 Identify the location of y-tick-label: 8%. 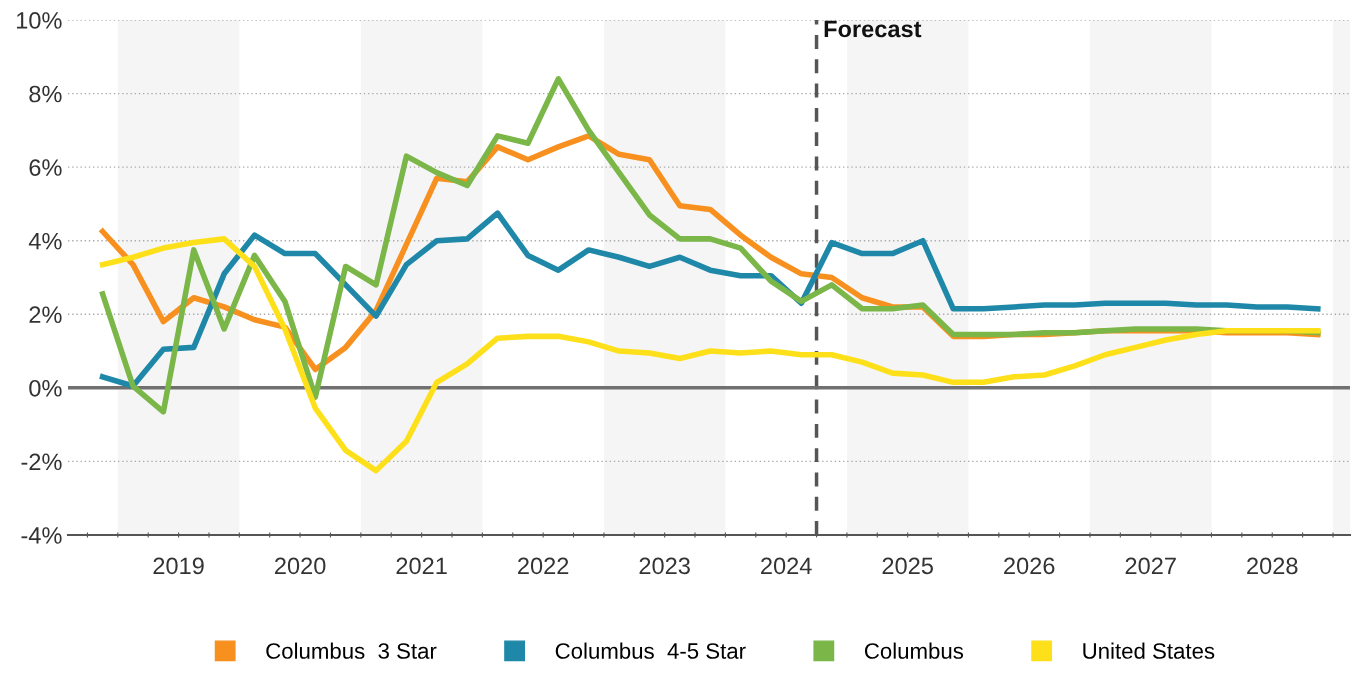
(45, 94).